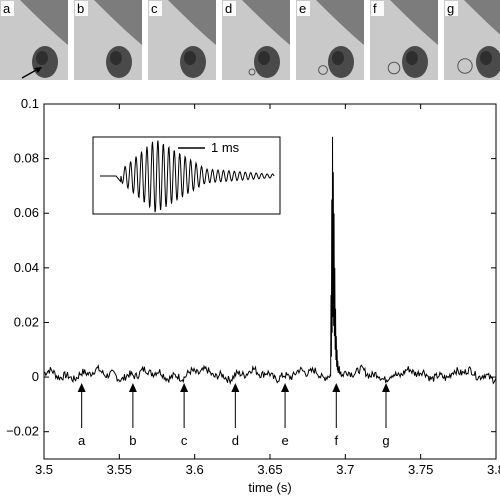 This screenshot has width=500, height=500. What do you see at coordinates (385, 440) in the screenshot?
I see `event-label: g` at bounding box center [385, 440].